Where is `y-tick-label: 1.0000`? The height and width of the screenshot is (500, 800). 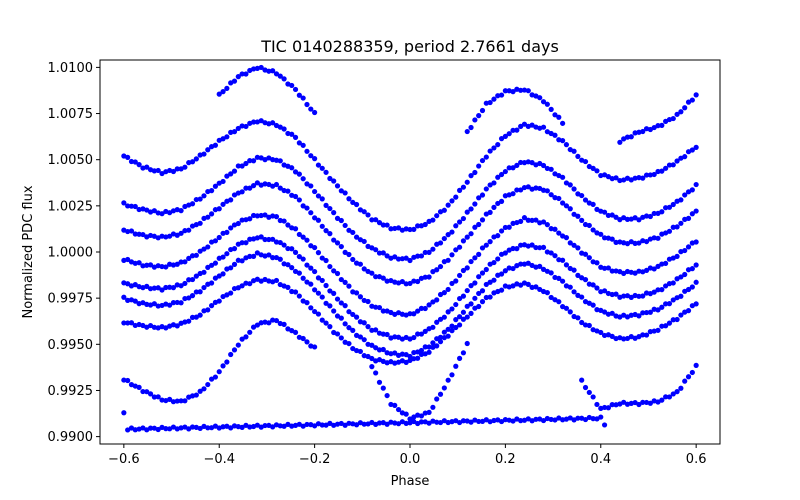
y-tick-label: 1.0000 is located at coordinates (71, 253).